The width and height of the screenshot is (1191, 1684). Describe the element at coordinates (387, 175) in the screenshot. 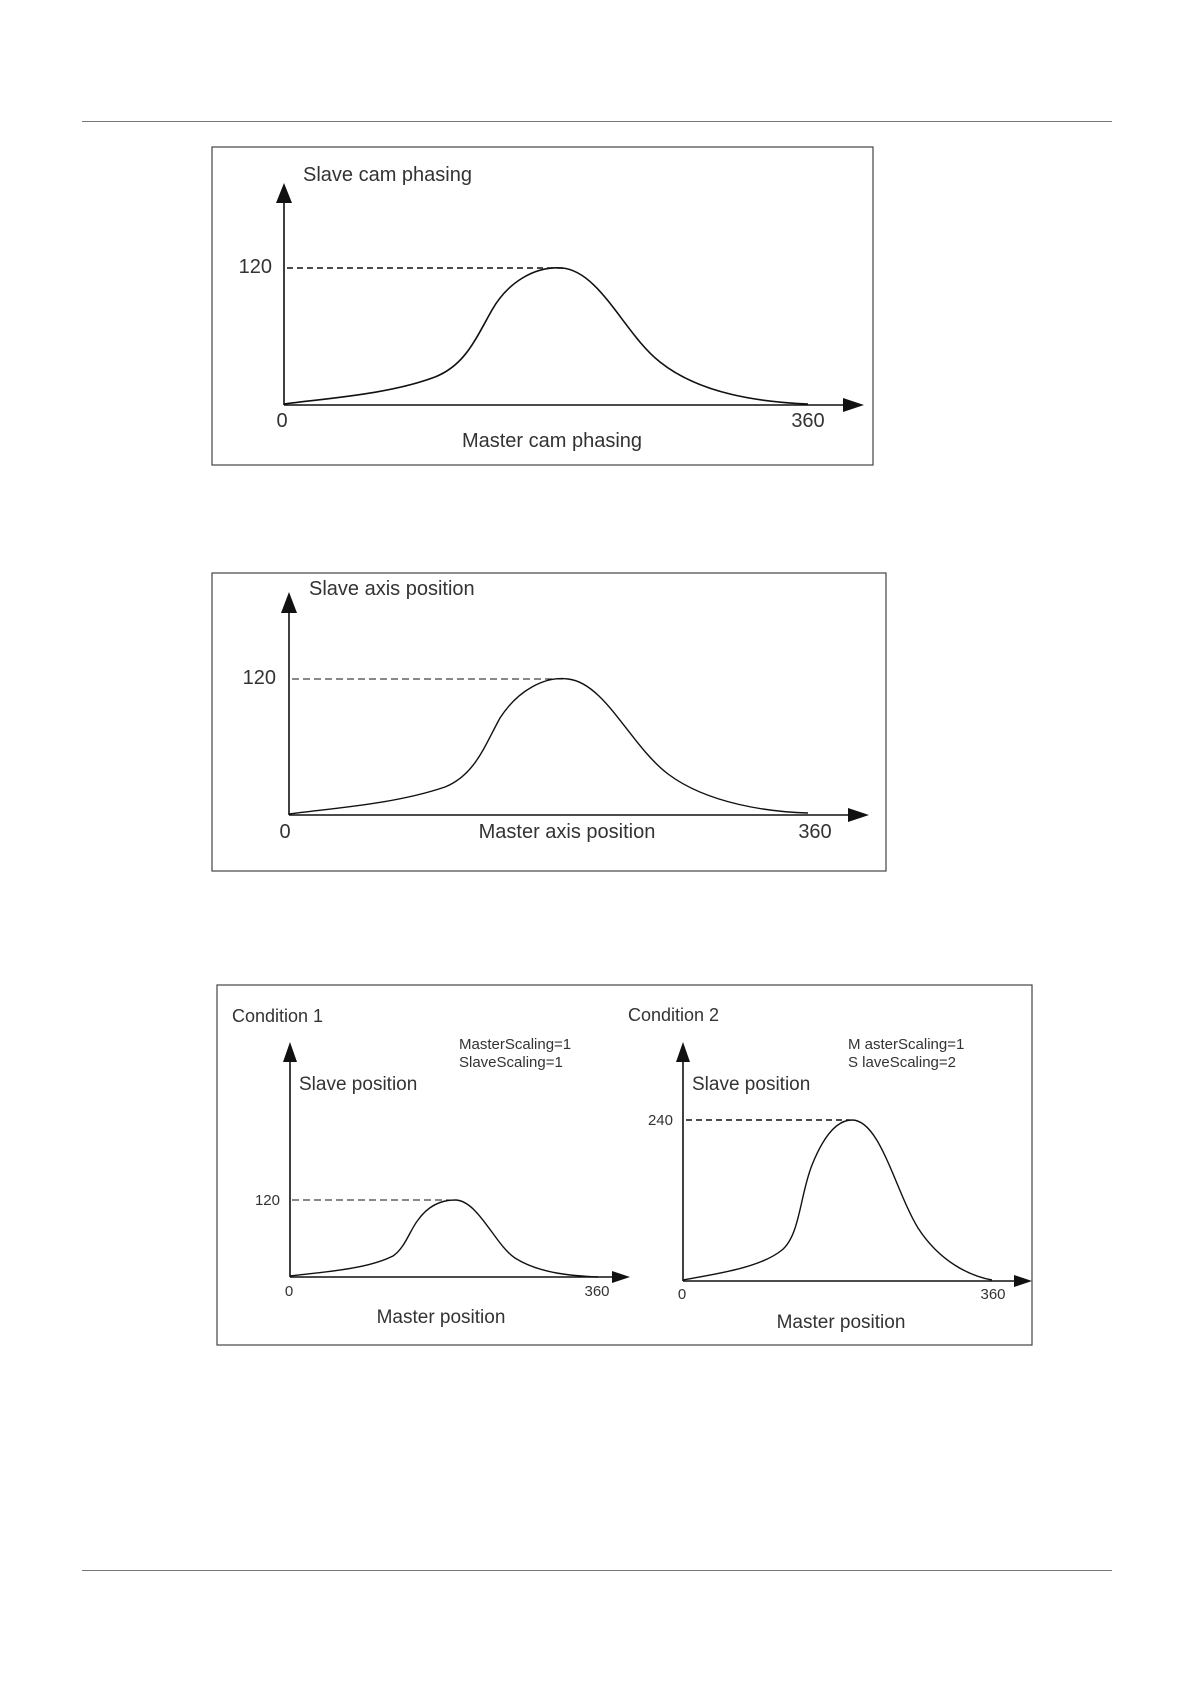

I see `y-axis-title: Slave cam phasing` at that location.